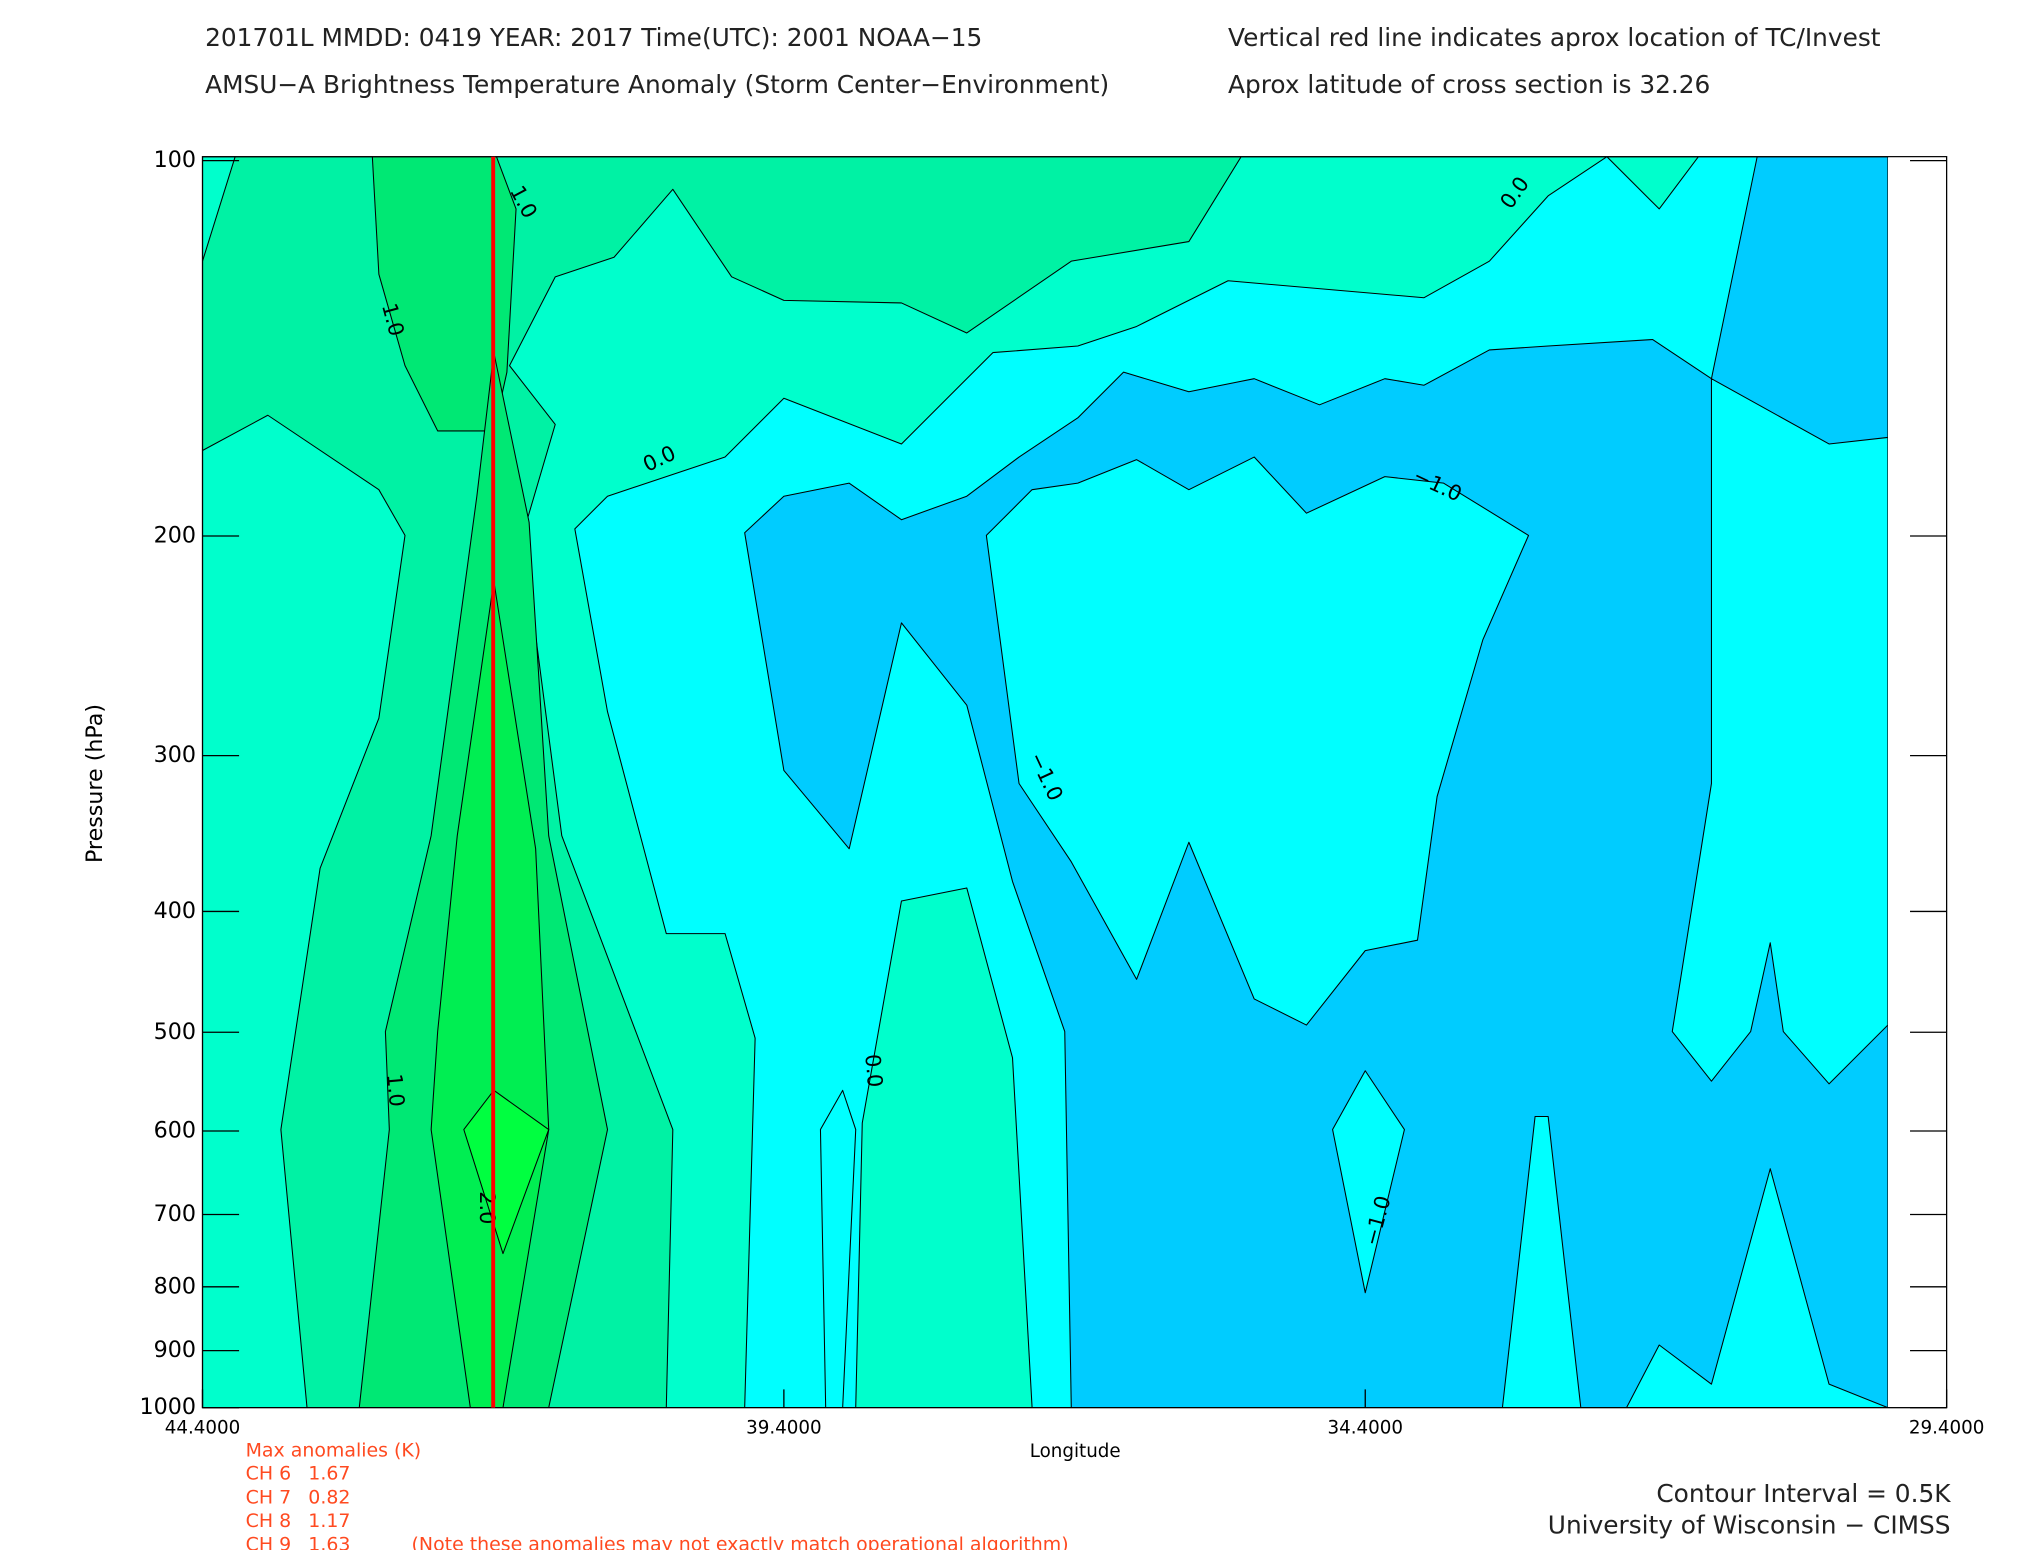  What do you see at coordinates (167, 1407) in the screenshot?
I see `y-tick-label: 1000` at bounding box center [167, 1407].